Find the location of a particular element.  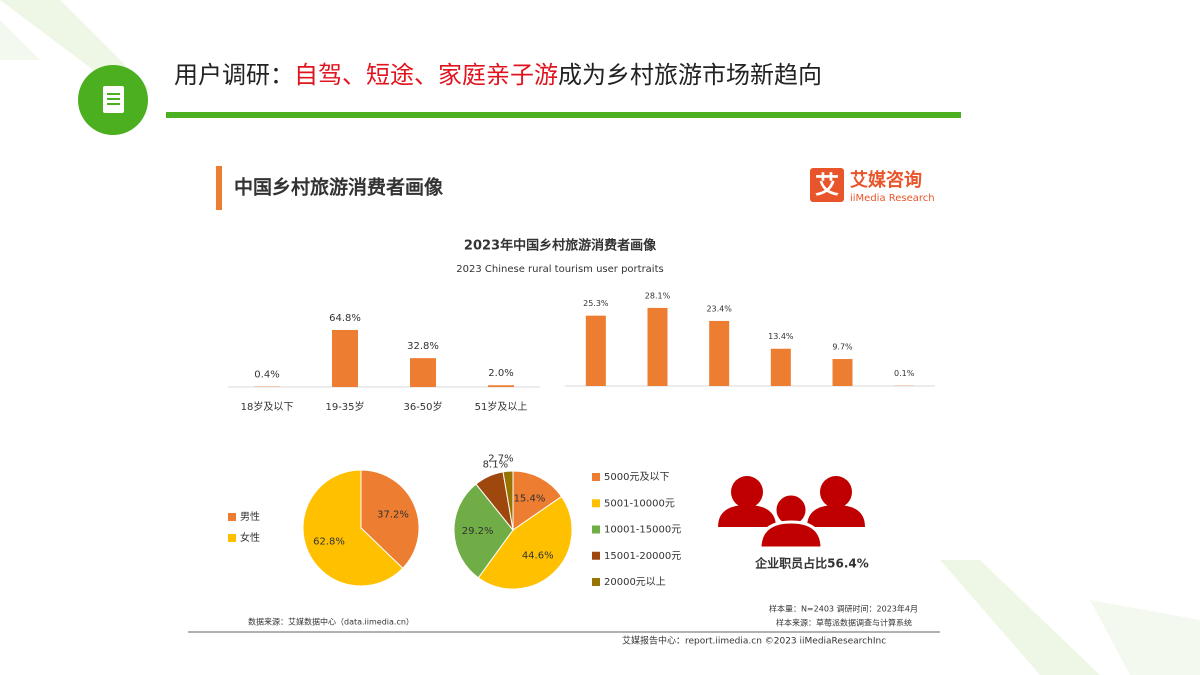

value-label: 62.8% is located at coordinates (329, 542).